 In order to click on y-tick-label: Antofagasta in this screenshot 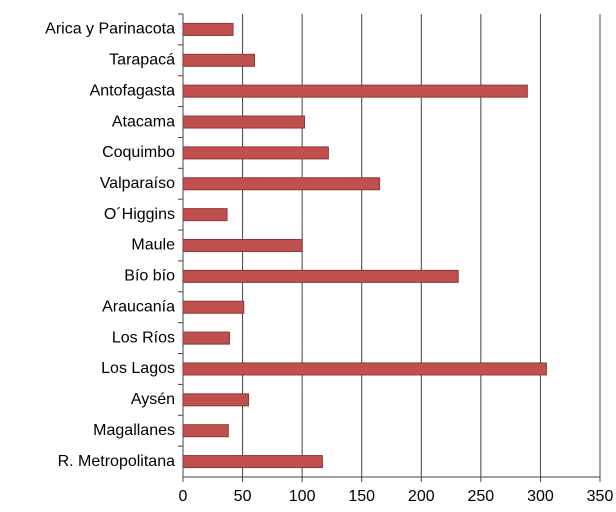, I will do `click(133, 90)`.